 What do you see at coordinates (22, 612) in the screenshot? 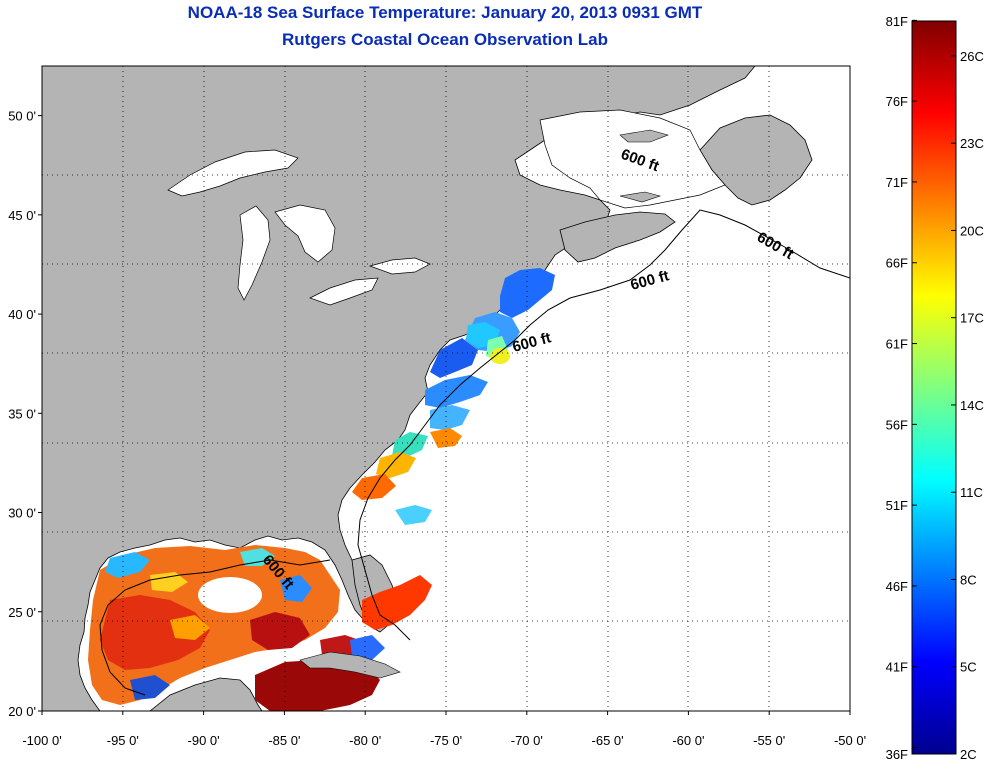
I see `lat-tick-label: 25 0'` at bounding box center [22, 612].